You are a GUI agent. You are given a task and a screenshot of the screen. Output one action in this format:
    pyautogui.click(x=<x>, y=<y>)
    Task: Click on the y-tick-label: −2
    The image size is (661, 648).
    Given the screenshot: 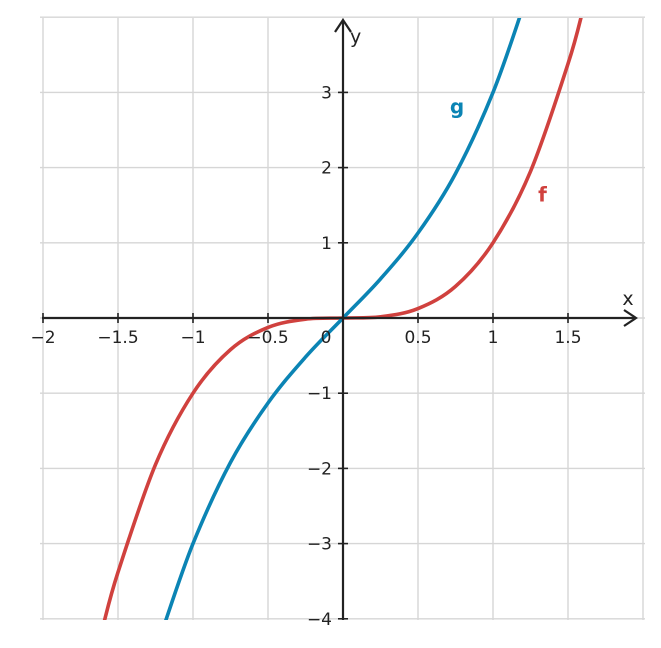 What is the action you would take?
    pyautogui.click(x=319, y=469)
    